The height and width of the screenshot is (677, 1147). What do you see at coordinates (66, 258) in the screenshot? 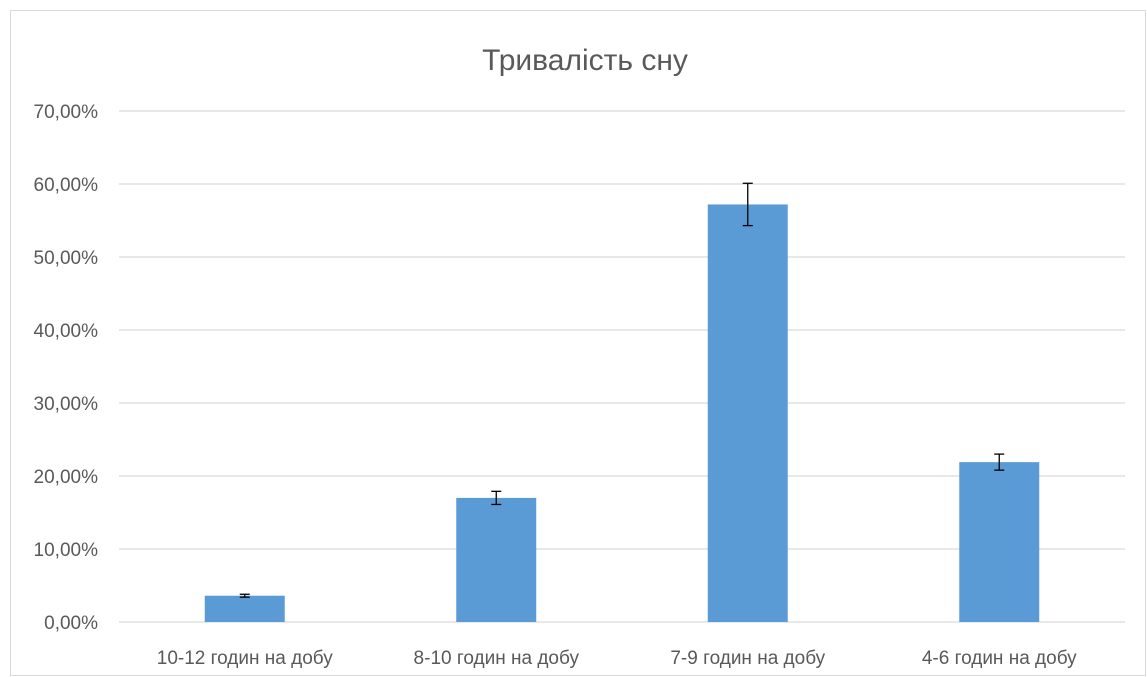
I see `y-tick-label: 50,00%` at bounding box center [66, 258].